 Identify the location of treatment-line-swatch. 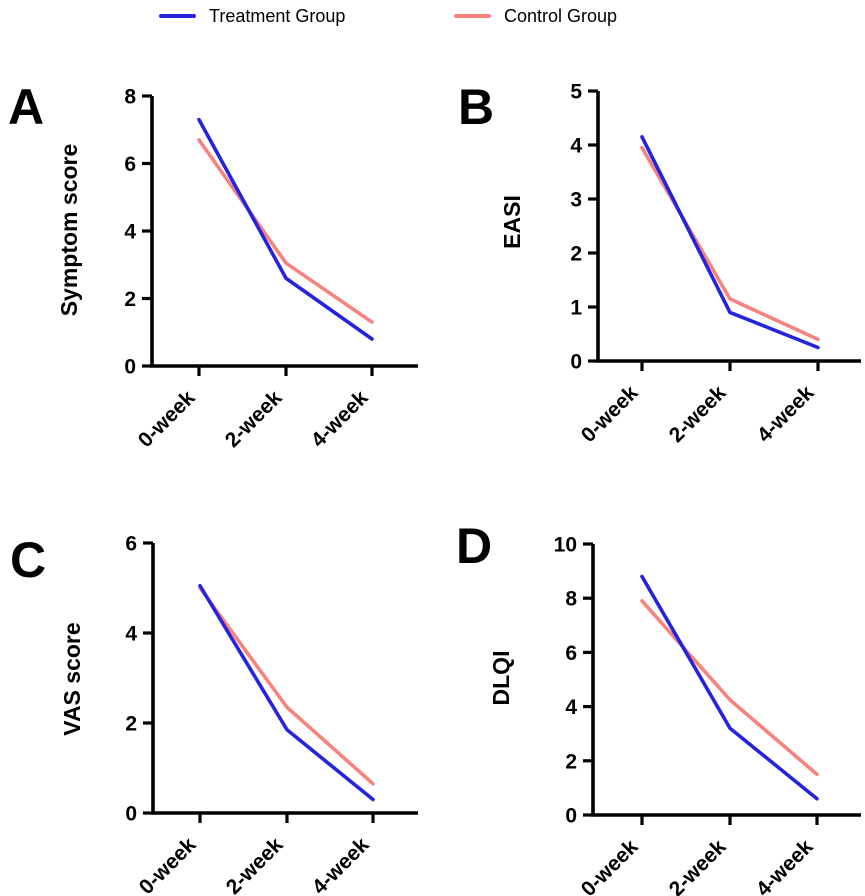
(177, 16).